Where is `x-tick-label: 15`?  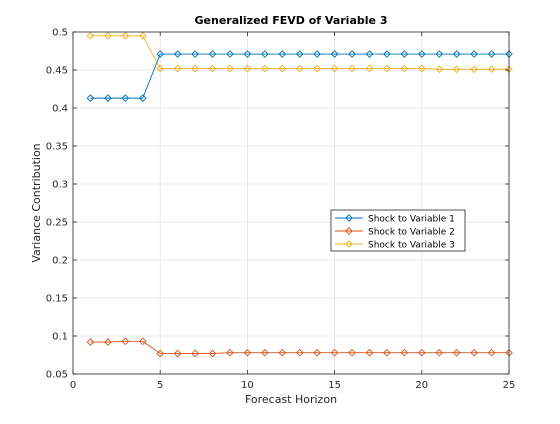
x-tick-label: 15 is located at coordinates (334, 385).